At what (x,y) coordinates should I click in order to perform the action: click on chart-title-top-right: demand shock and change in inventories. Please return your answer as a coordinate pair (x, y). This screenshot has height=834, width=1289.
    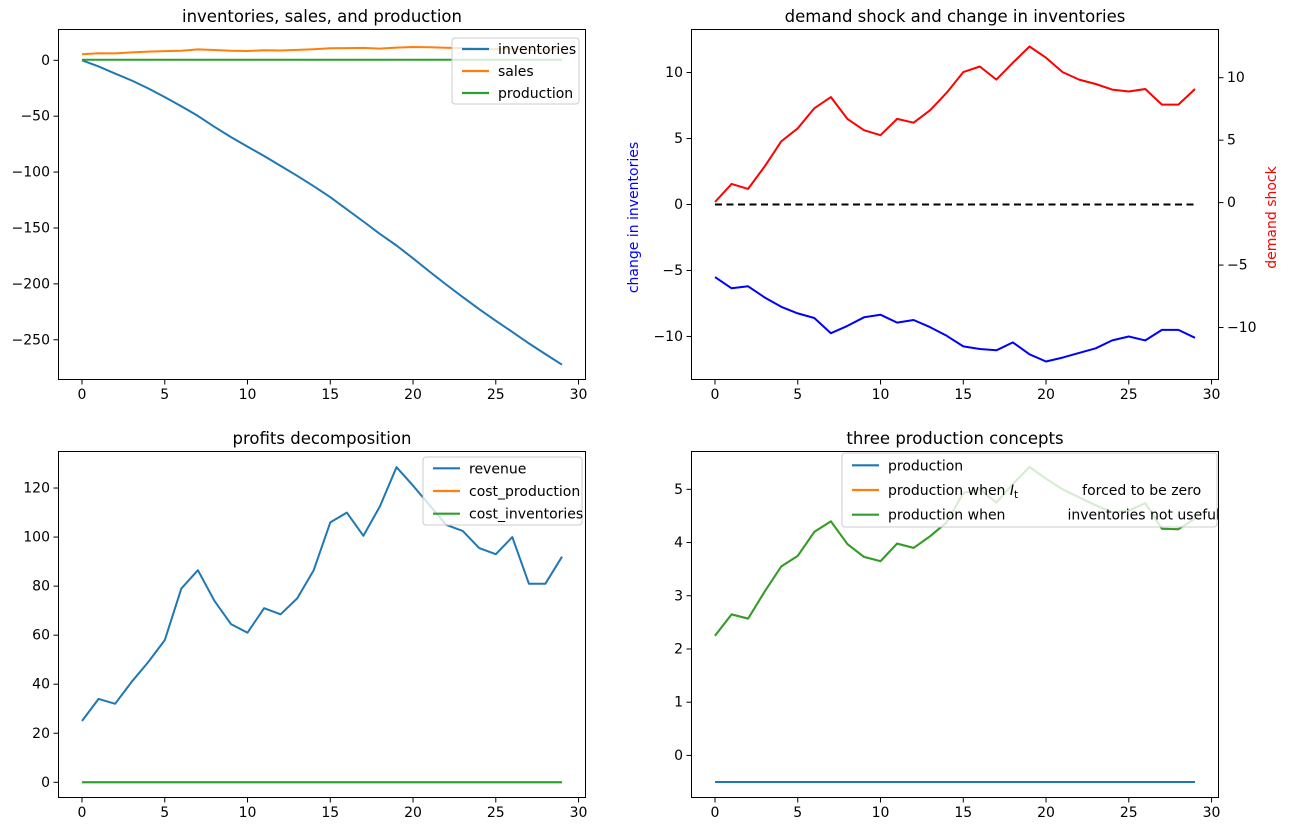
    Looking at the image, I should click on (955, 16).